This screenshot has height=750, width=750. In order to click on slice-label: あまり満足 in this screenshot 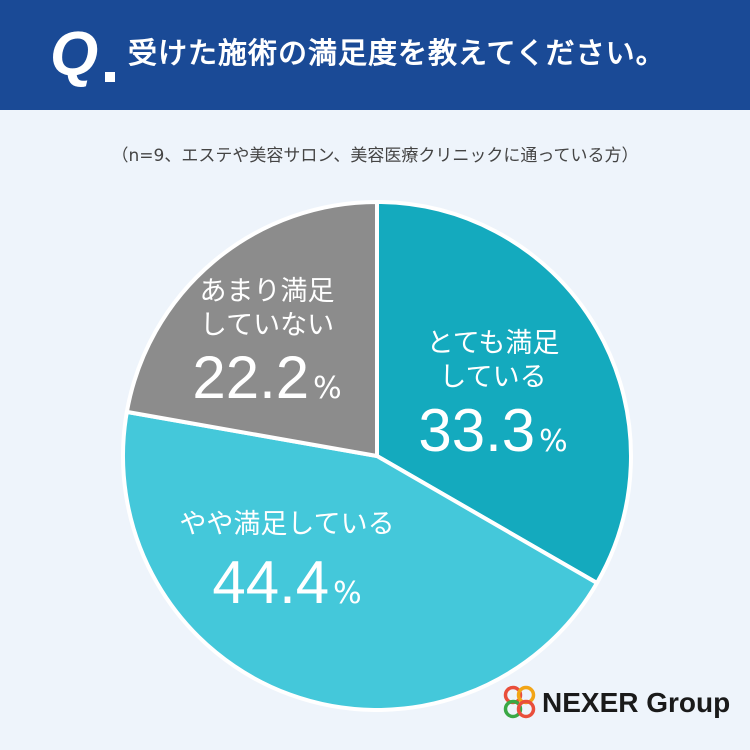, I will do `click(267, 291)`.